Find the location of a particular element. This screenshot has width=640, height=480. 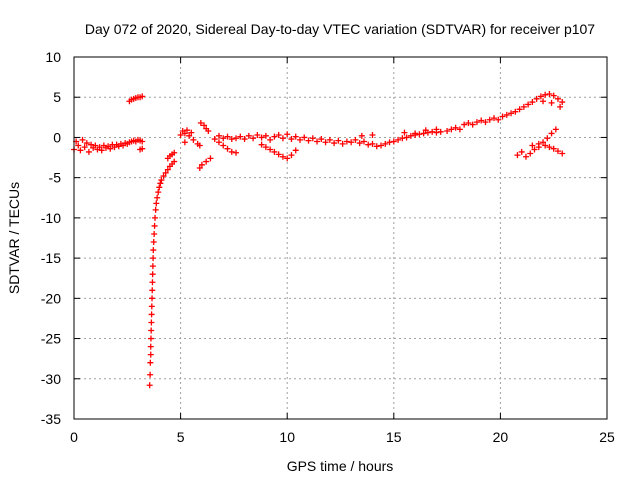

y-tick-label: -5 is located at coordinates (55, 178).